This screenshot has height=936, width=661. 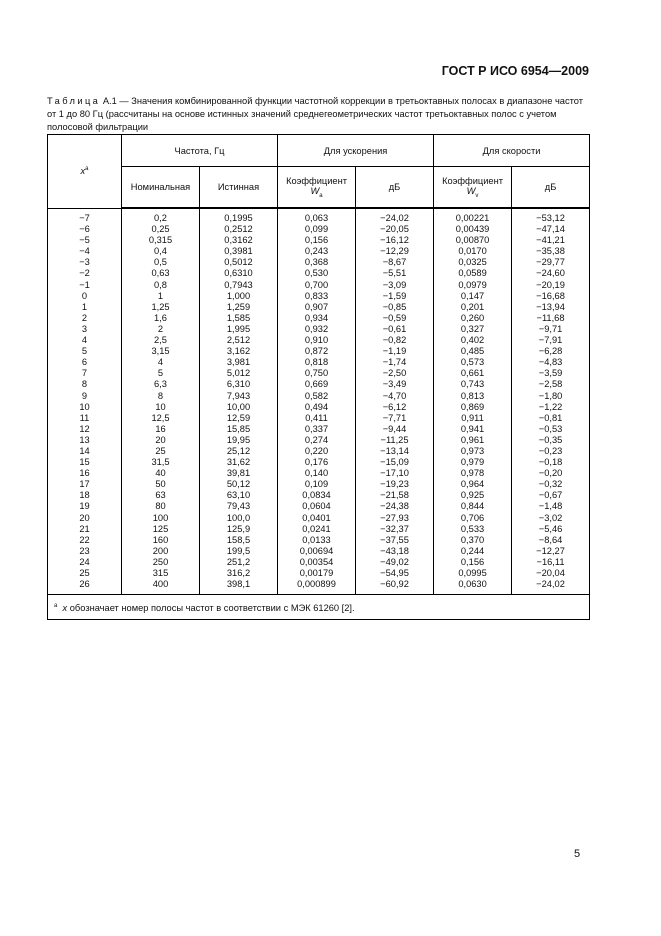 What do you see at coordinates (84, 341) in the screenshot?
I see `table-cell: 4` at bounding box center [84, 341].